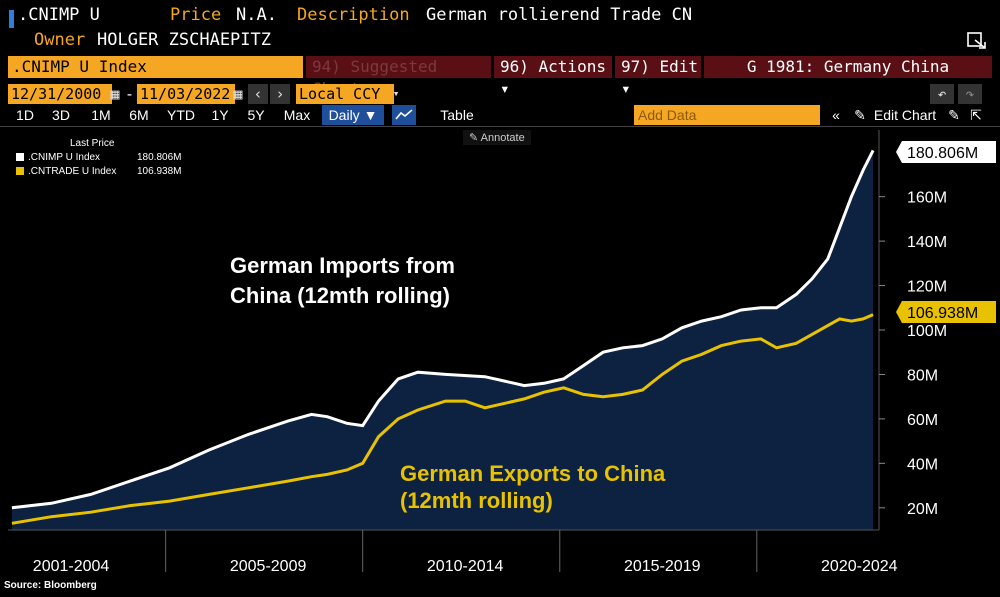 The image size is (1000, 597). What do you see at coordinates (457, 115) in the screenshot?
I see `table-button: Table` at bounding box center [457, 115].